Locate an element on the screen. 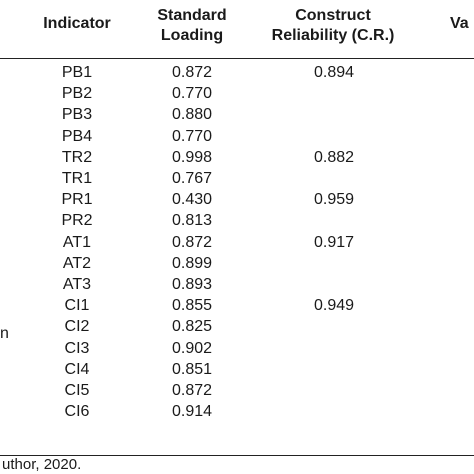  cell-standard-loading: 0.902 is located at coordinates (192, 348).